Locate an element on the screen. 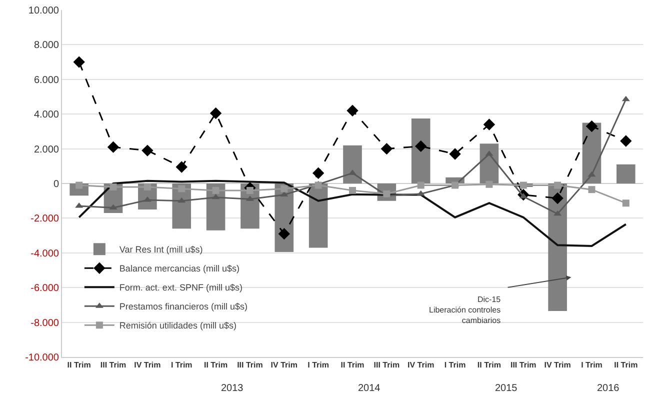  legend-label: Var Res Int (mill u$s) is located at coordinates (161, 249).